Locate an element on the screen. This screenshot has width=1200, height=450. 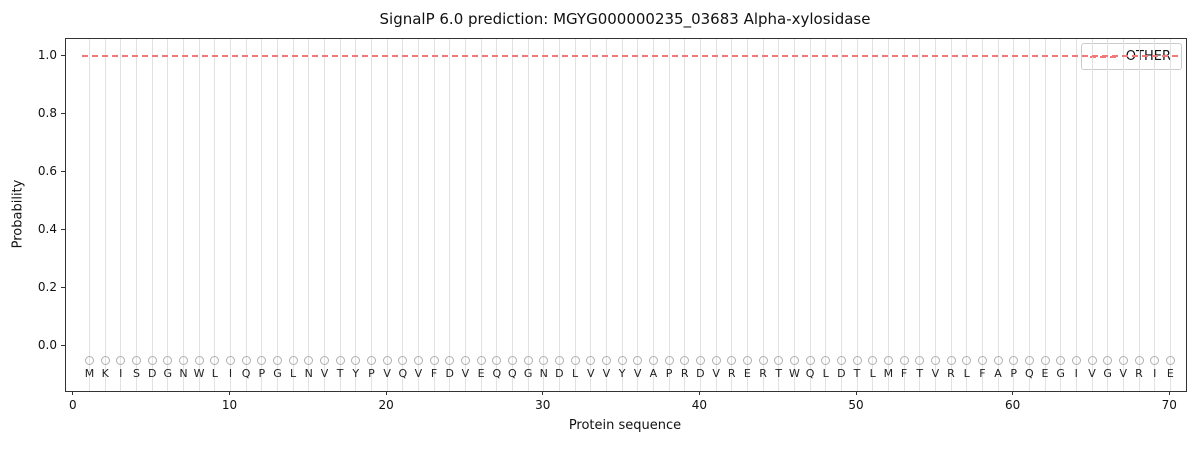
x-axis-label: Protein sequence is located at coordinates (625, 425).